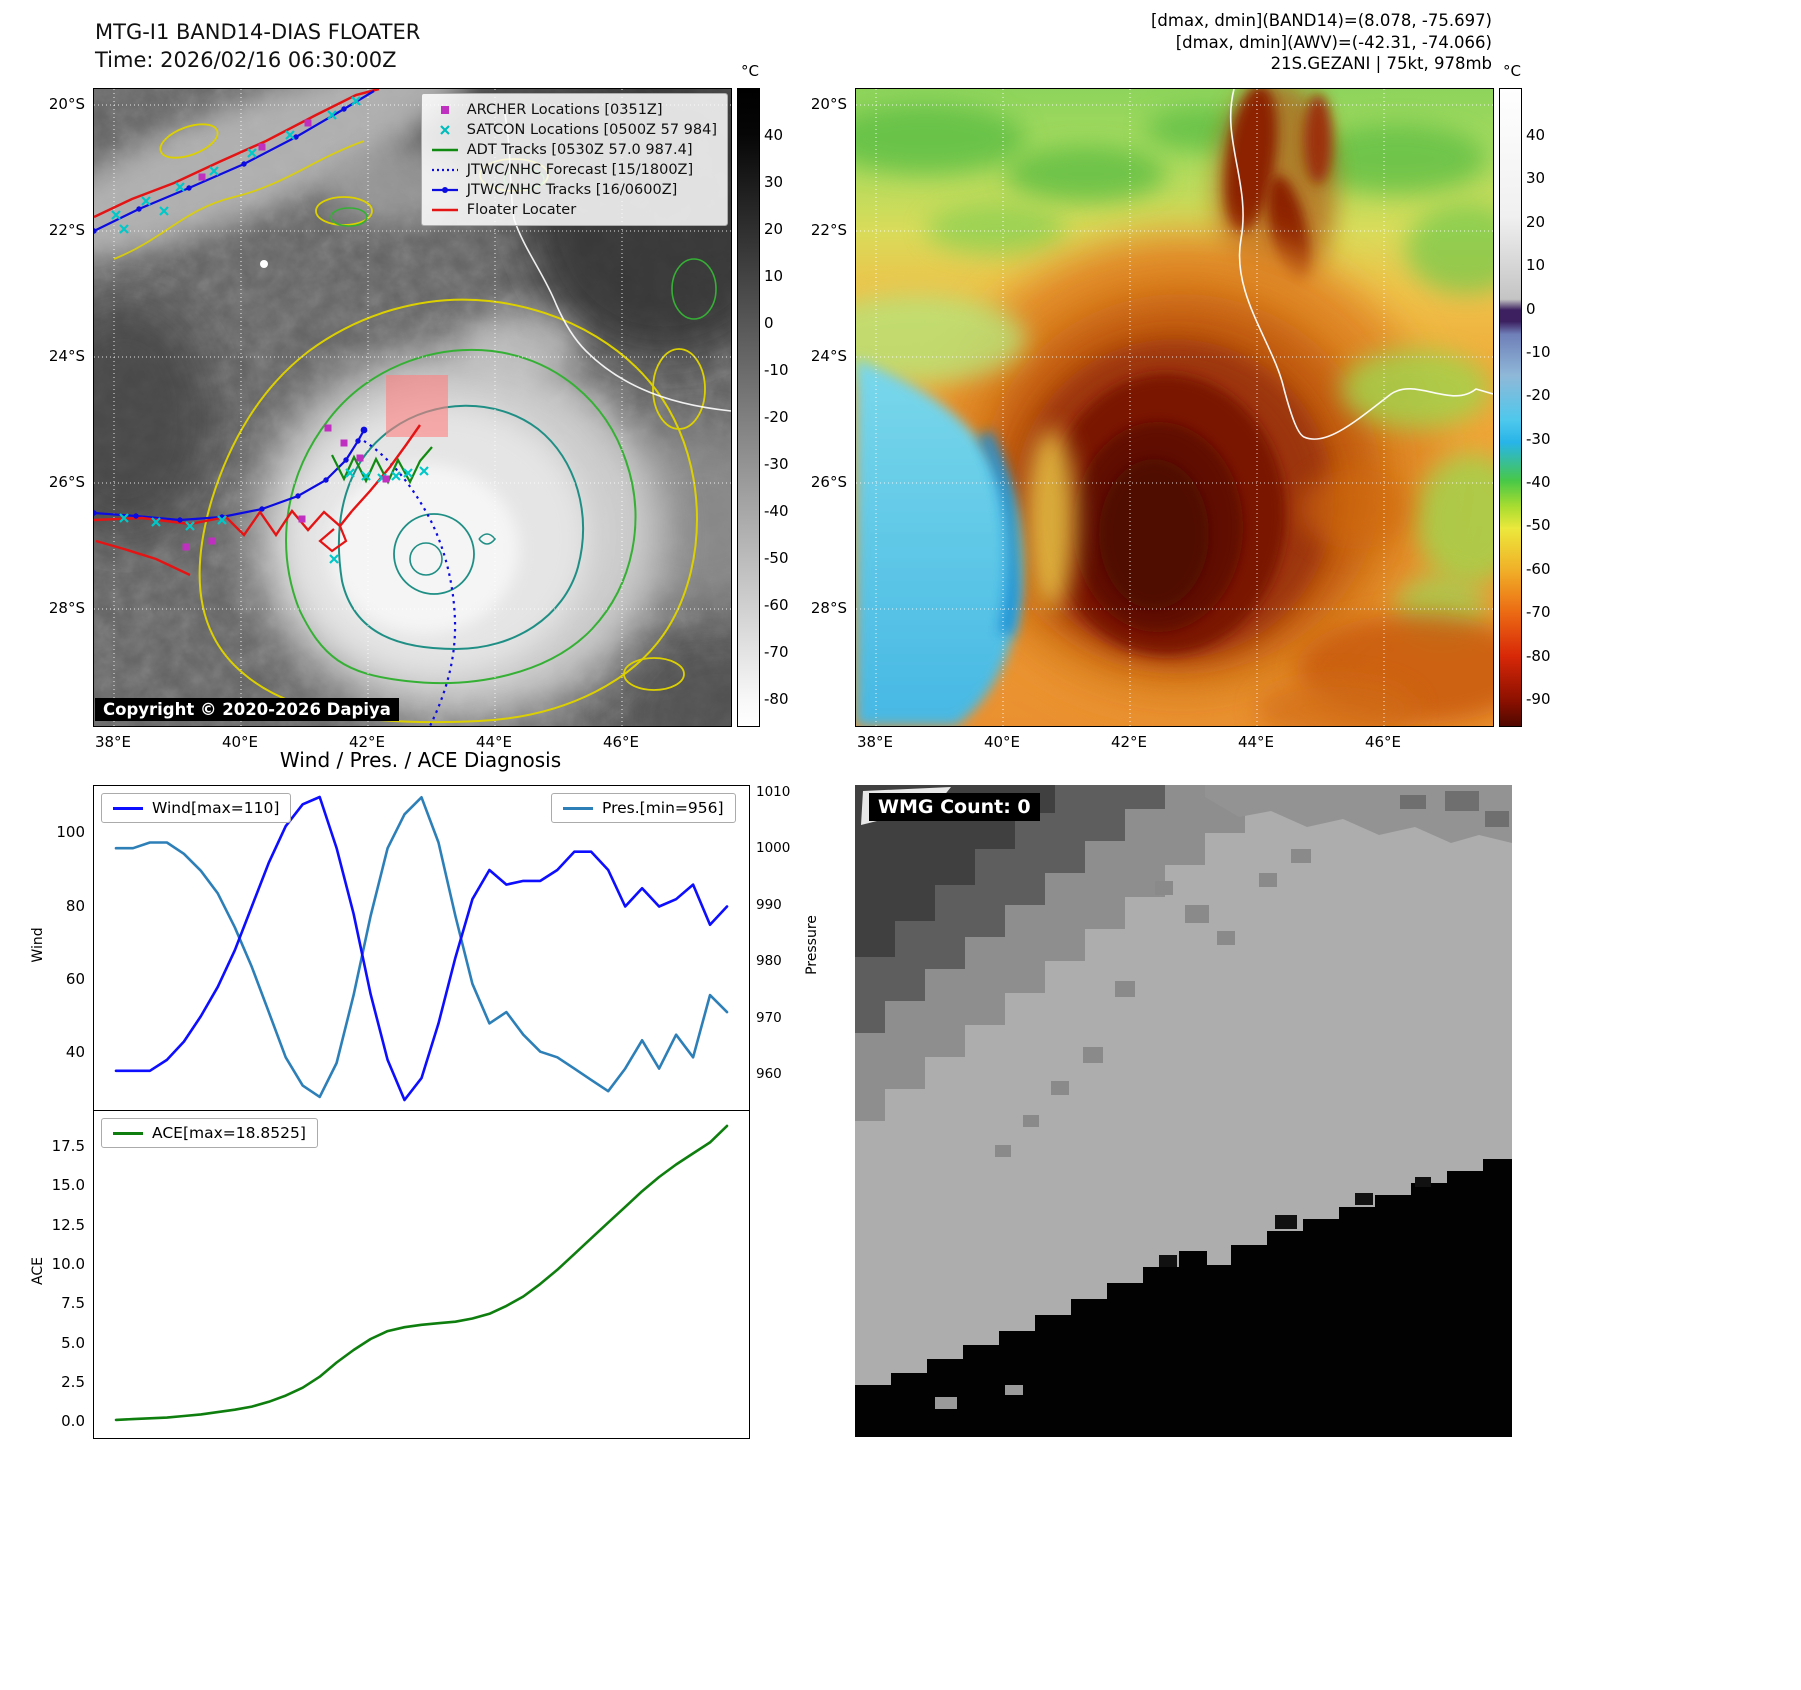 The image size is (1801, 1690). What do you see at coordinates (445, 170) in the screenshot?
I see `forecast-line-icon` at bounding box center [445, 170].